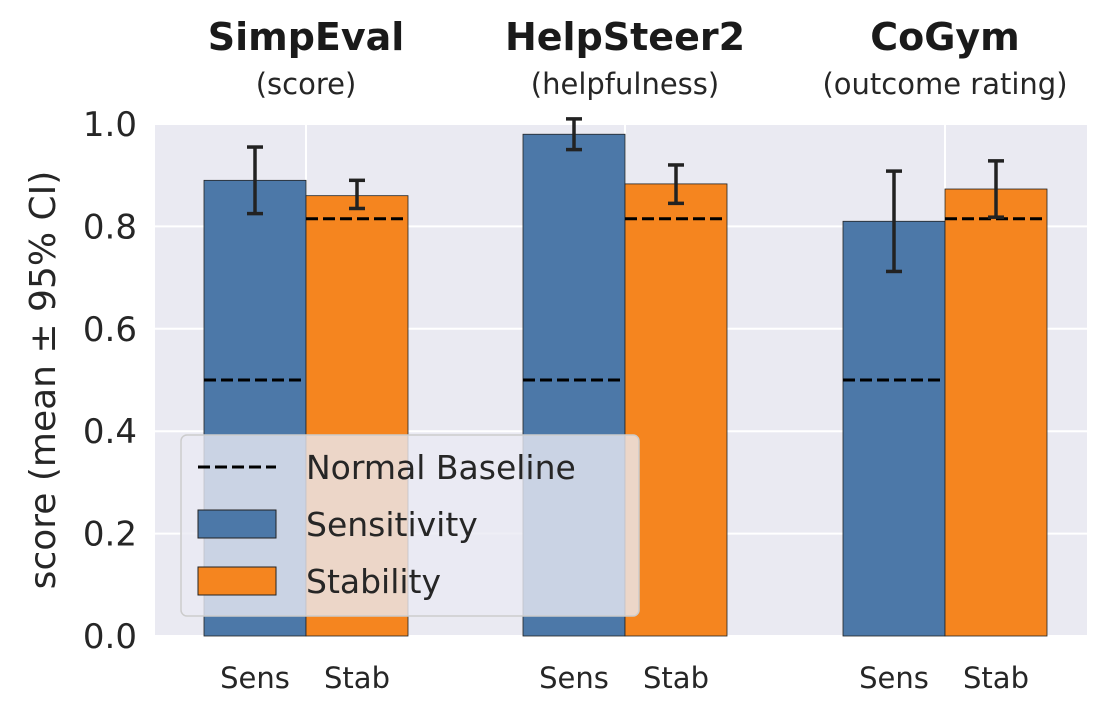 Image resolution: width=1109 pixels, height=717 pixels. Describe the element at coordinates (110, 227) in the screenshot. I see `y-tick-label-4: 0.8` at that location.